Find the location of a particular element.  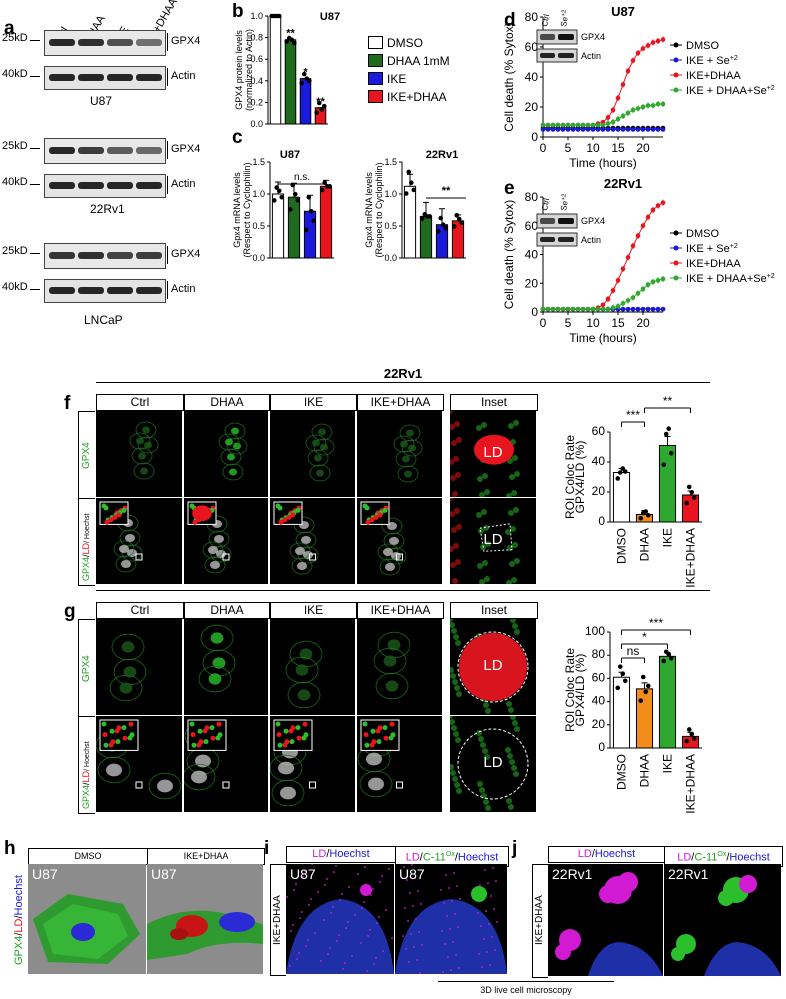

column-header: Inset is located at coordinates (494, 610).